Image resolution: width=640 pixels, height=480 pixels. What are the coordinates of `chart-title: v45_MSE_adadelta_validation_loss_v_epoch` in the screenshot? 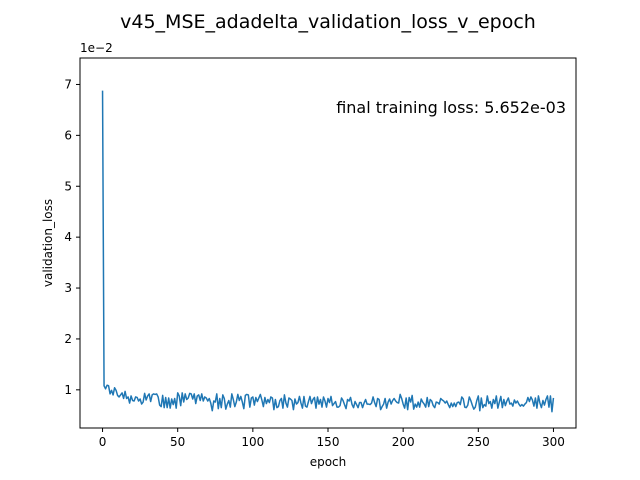 It's located at (328, 22).